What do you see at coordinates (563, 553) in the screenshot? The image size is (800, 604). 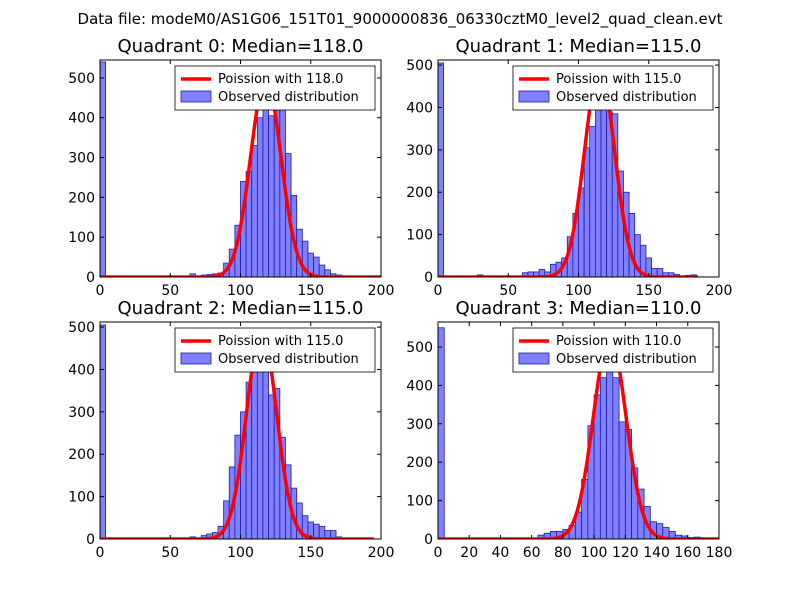 I see `quadrant-3-xtick-label-4: 80` at bounding box center [563, 553].